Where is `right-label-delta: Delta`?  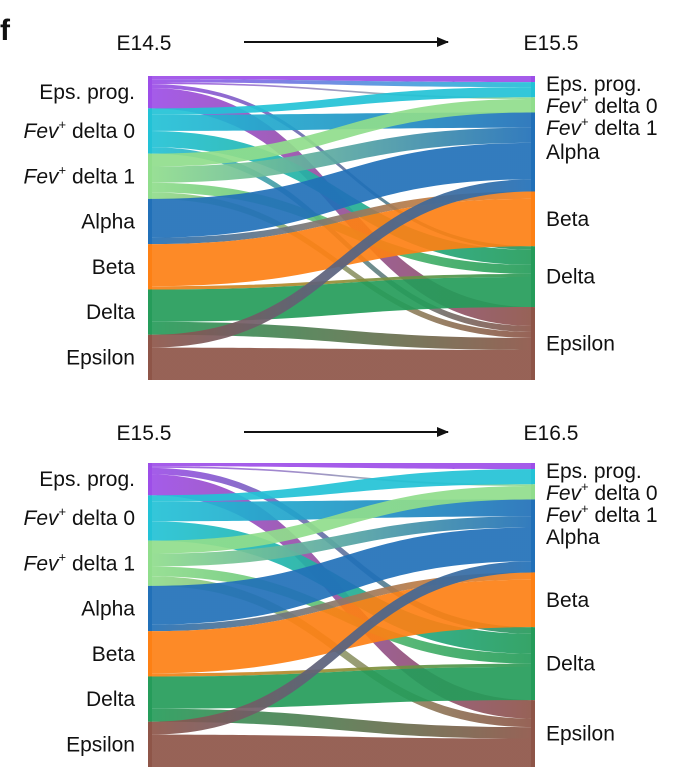
right-label-delta: Delta is located at coordinates (570, 664).